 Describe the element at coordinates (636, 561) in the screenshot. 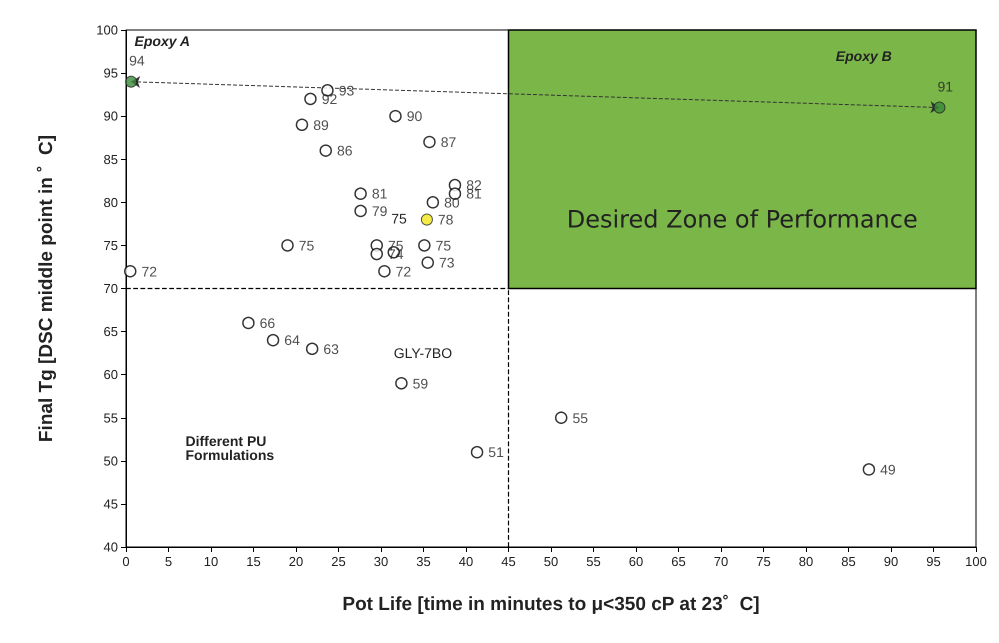

I see `x-tick-label: 60` at that location.